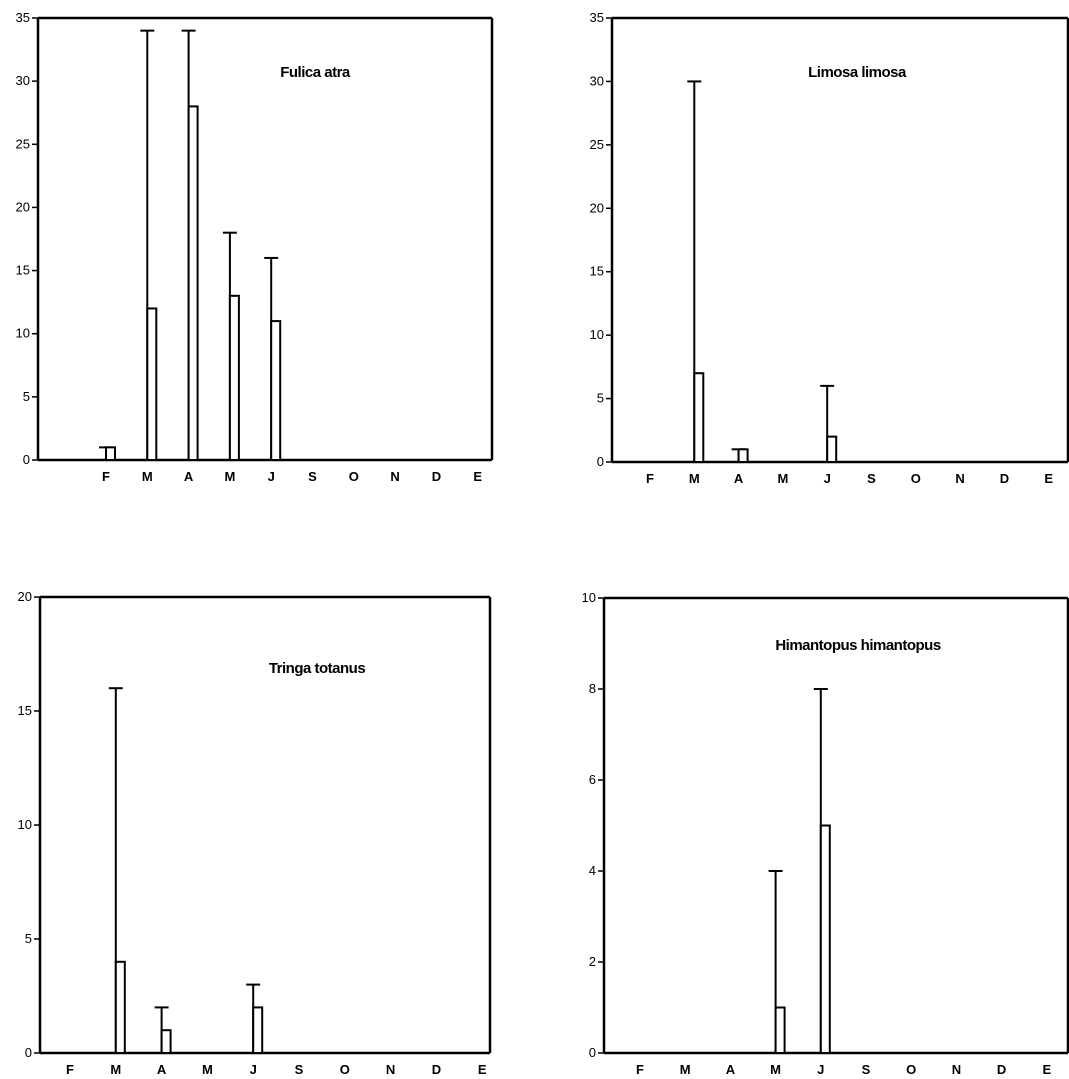 This screenshot has width=1069, height=1079. I want to click on y-tick-label: 4, so click(592, 870).